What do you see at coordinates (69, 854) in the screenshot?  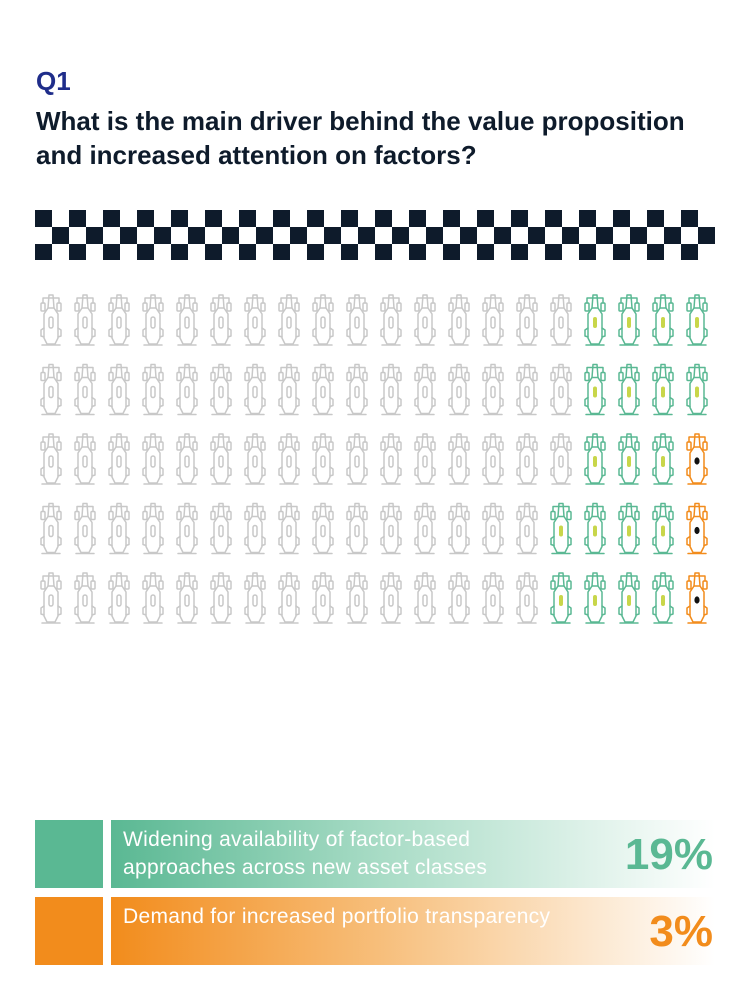 I see `legend-swatch-green` at bounding box center [69, 854].